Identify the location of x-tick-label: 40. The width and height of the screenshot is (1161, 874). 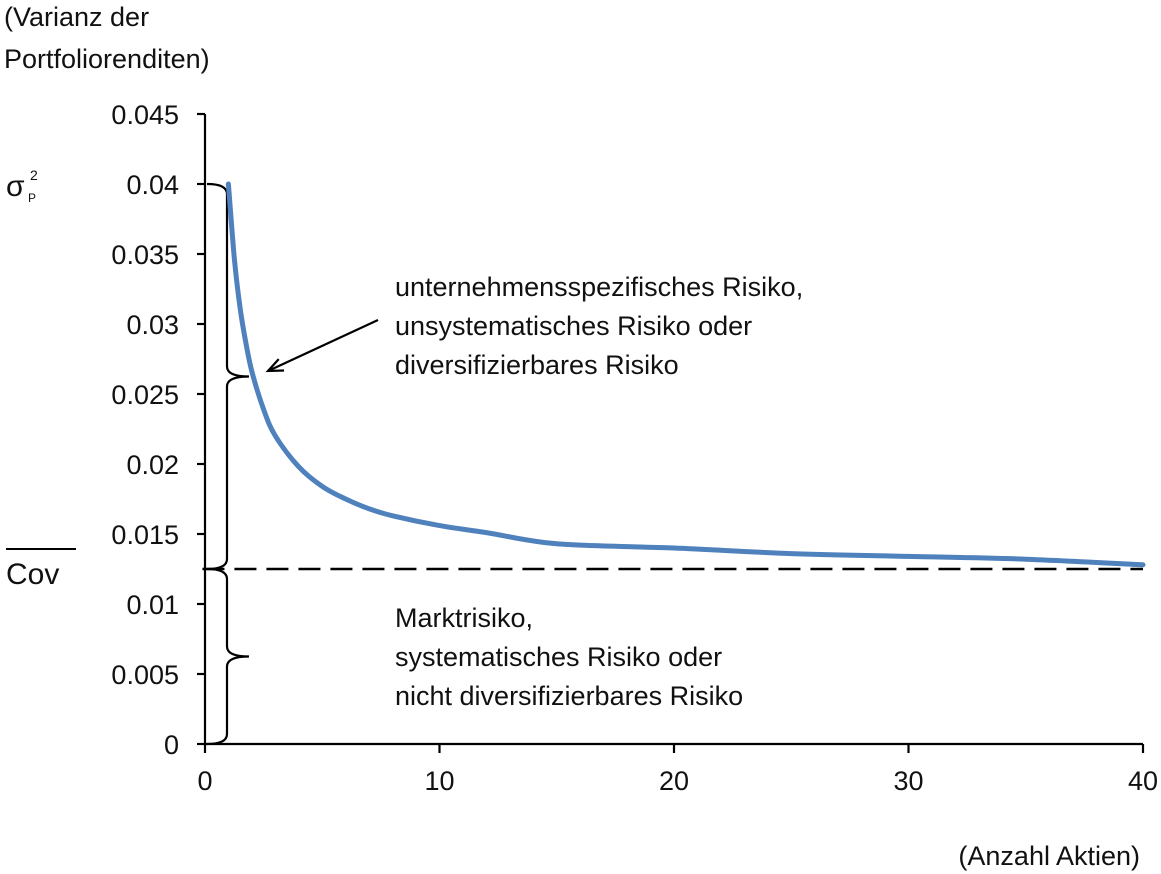
(1143, 781).